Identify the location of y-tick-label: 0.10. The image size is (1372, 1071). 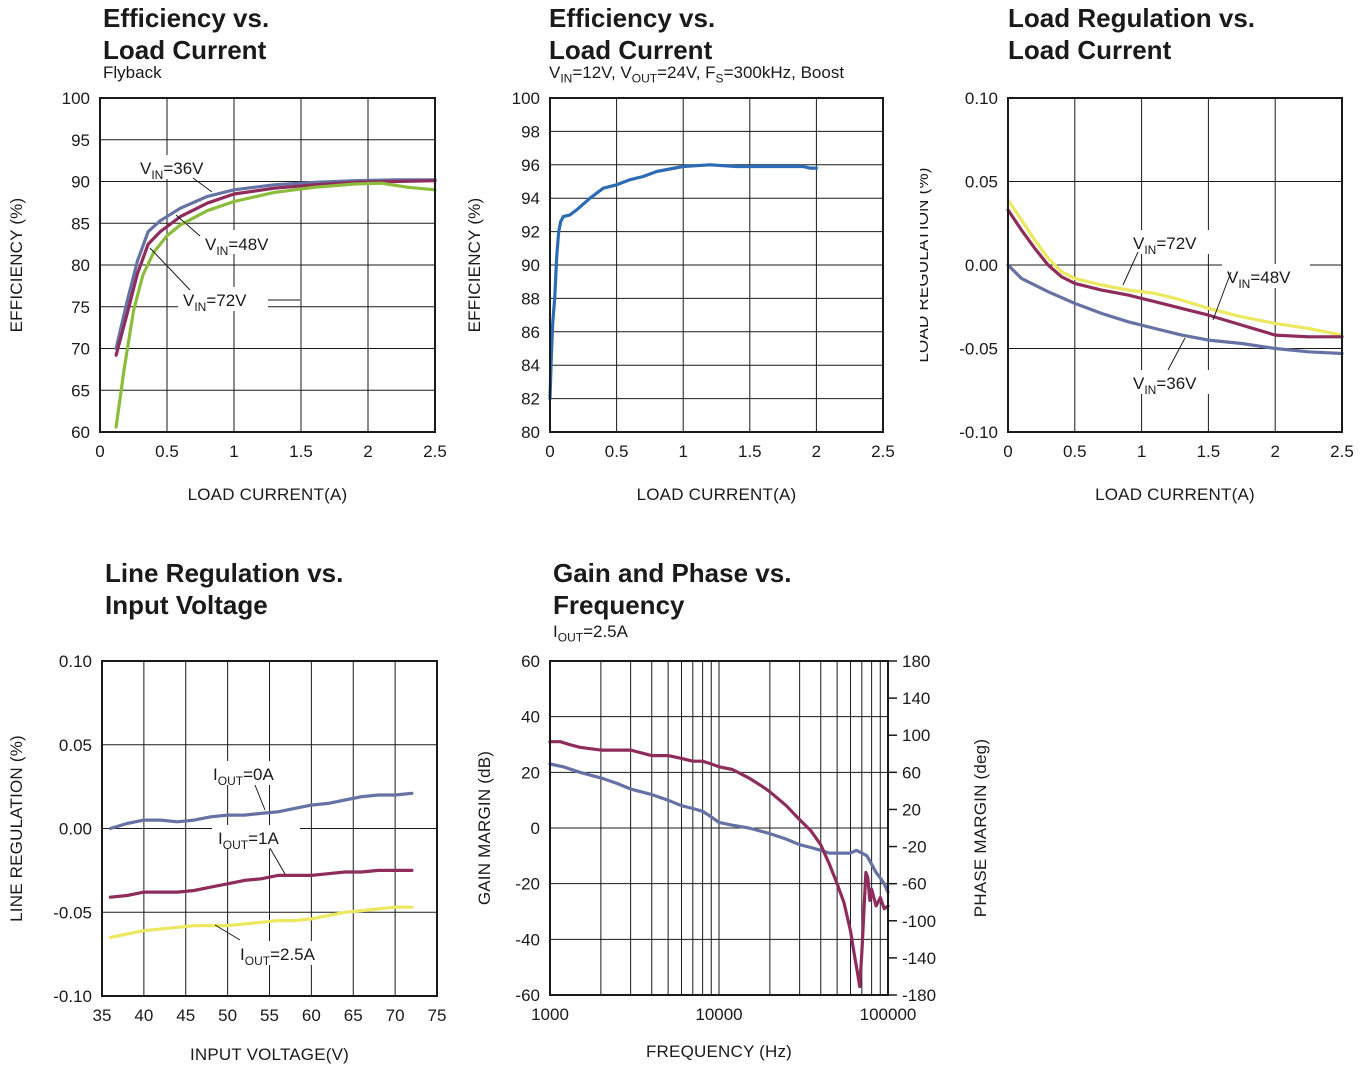
(75, 661).